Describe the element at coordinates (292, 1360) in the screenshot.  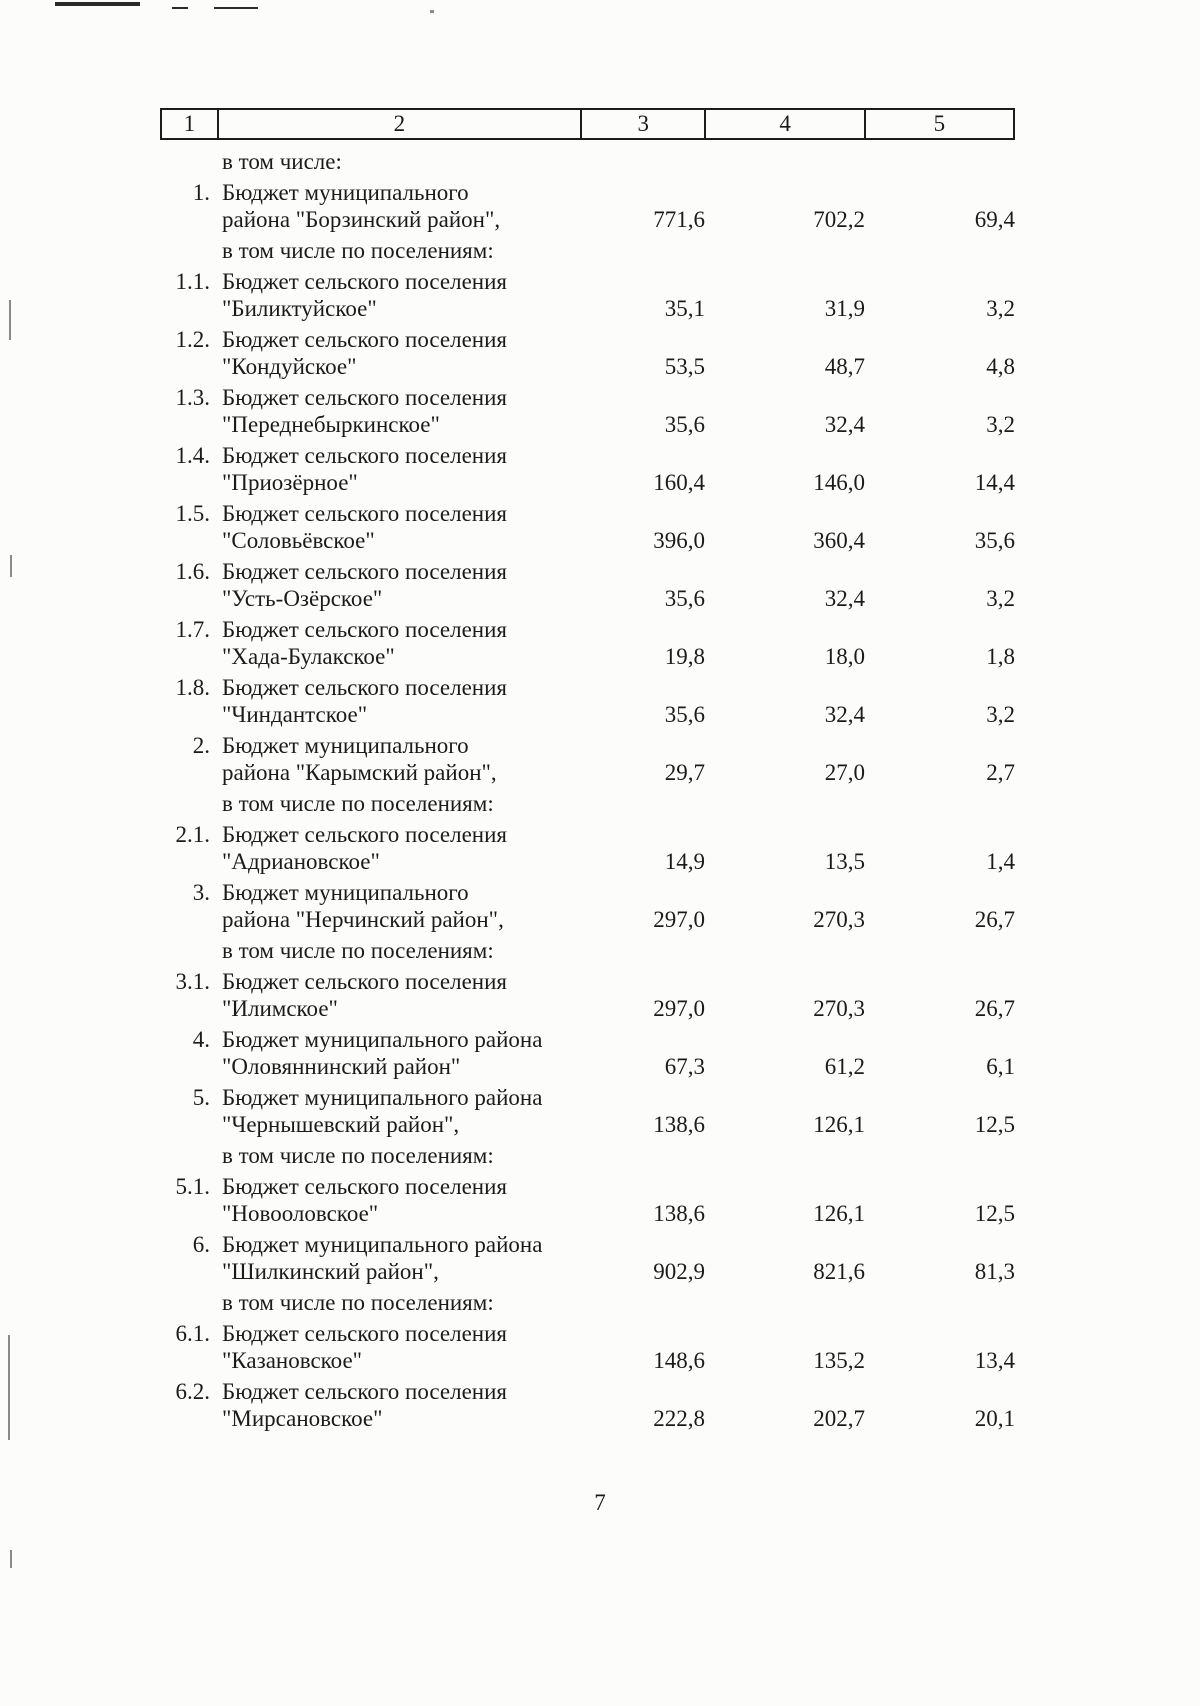
I see `row-name-line: "Казановское"` at that location.